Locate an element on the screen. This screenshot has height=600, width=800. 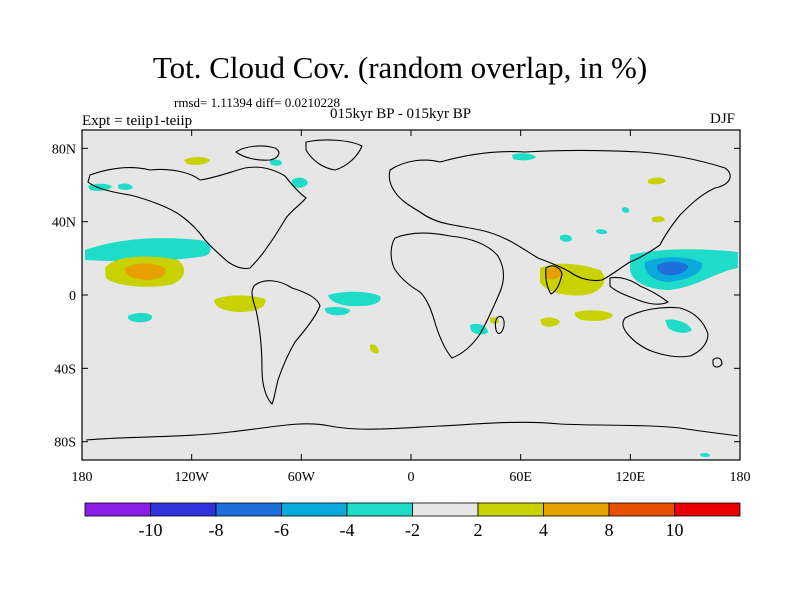
lat-tick-label: 0 is located at coordinates (72, 296).